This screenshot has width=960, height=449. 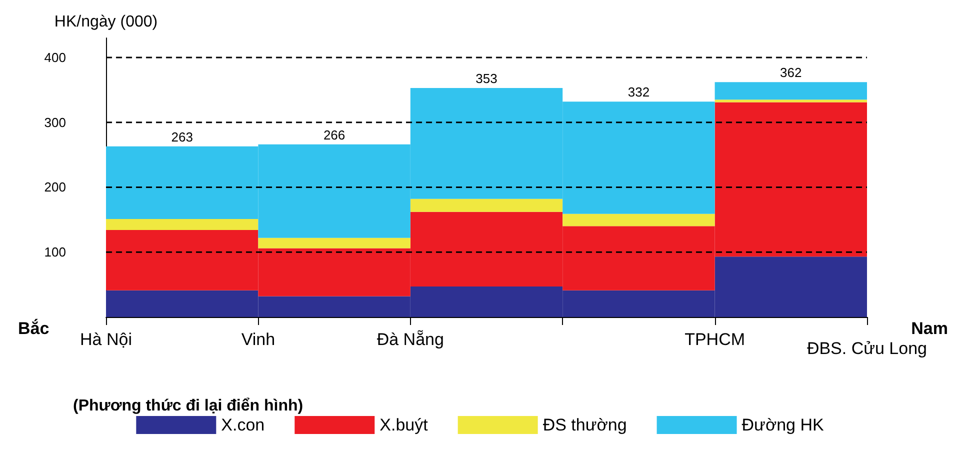 I want to click on y-tick-label: 100, so click(x=55, y=252).